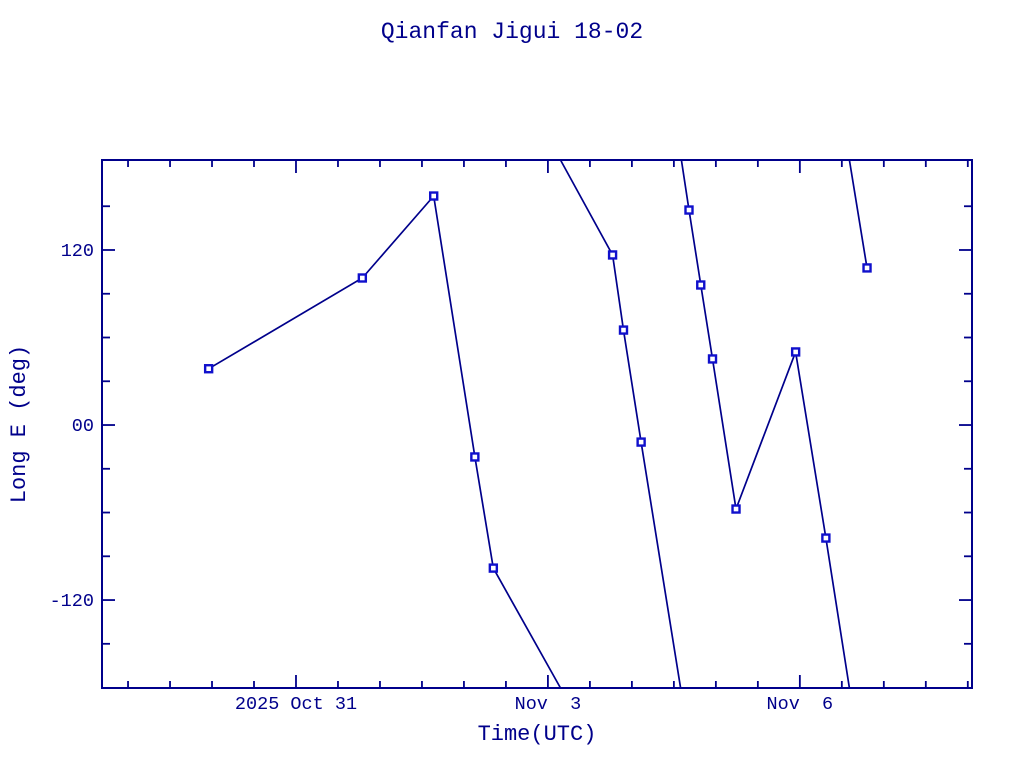  I want to click on x-tick-label: Nov 6, so click(800, 704).